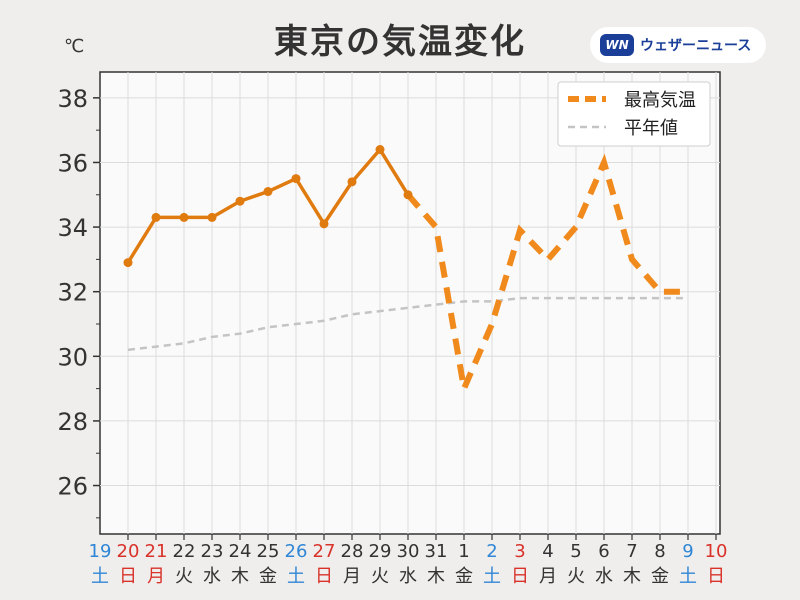  I want to click on y-tick-label: 30, so click(72, 357).